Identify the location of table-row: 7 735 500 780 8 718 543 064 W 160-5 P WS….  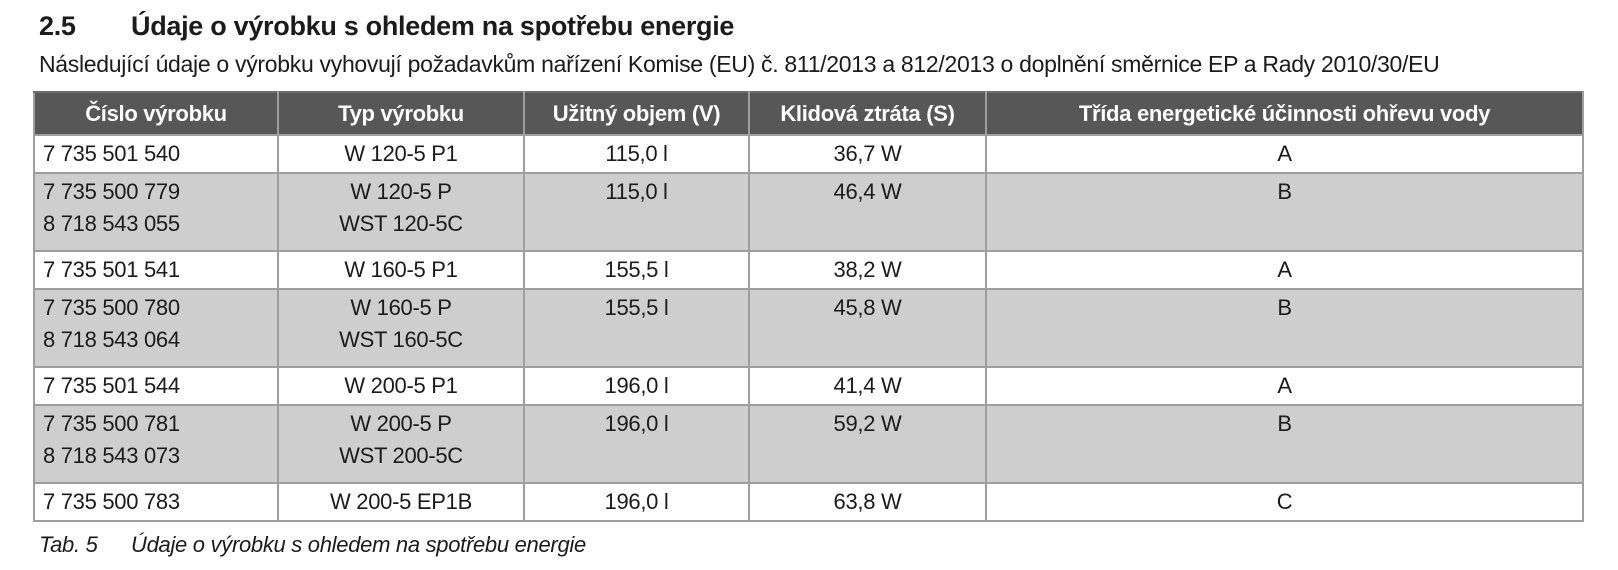
(808, 327).